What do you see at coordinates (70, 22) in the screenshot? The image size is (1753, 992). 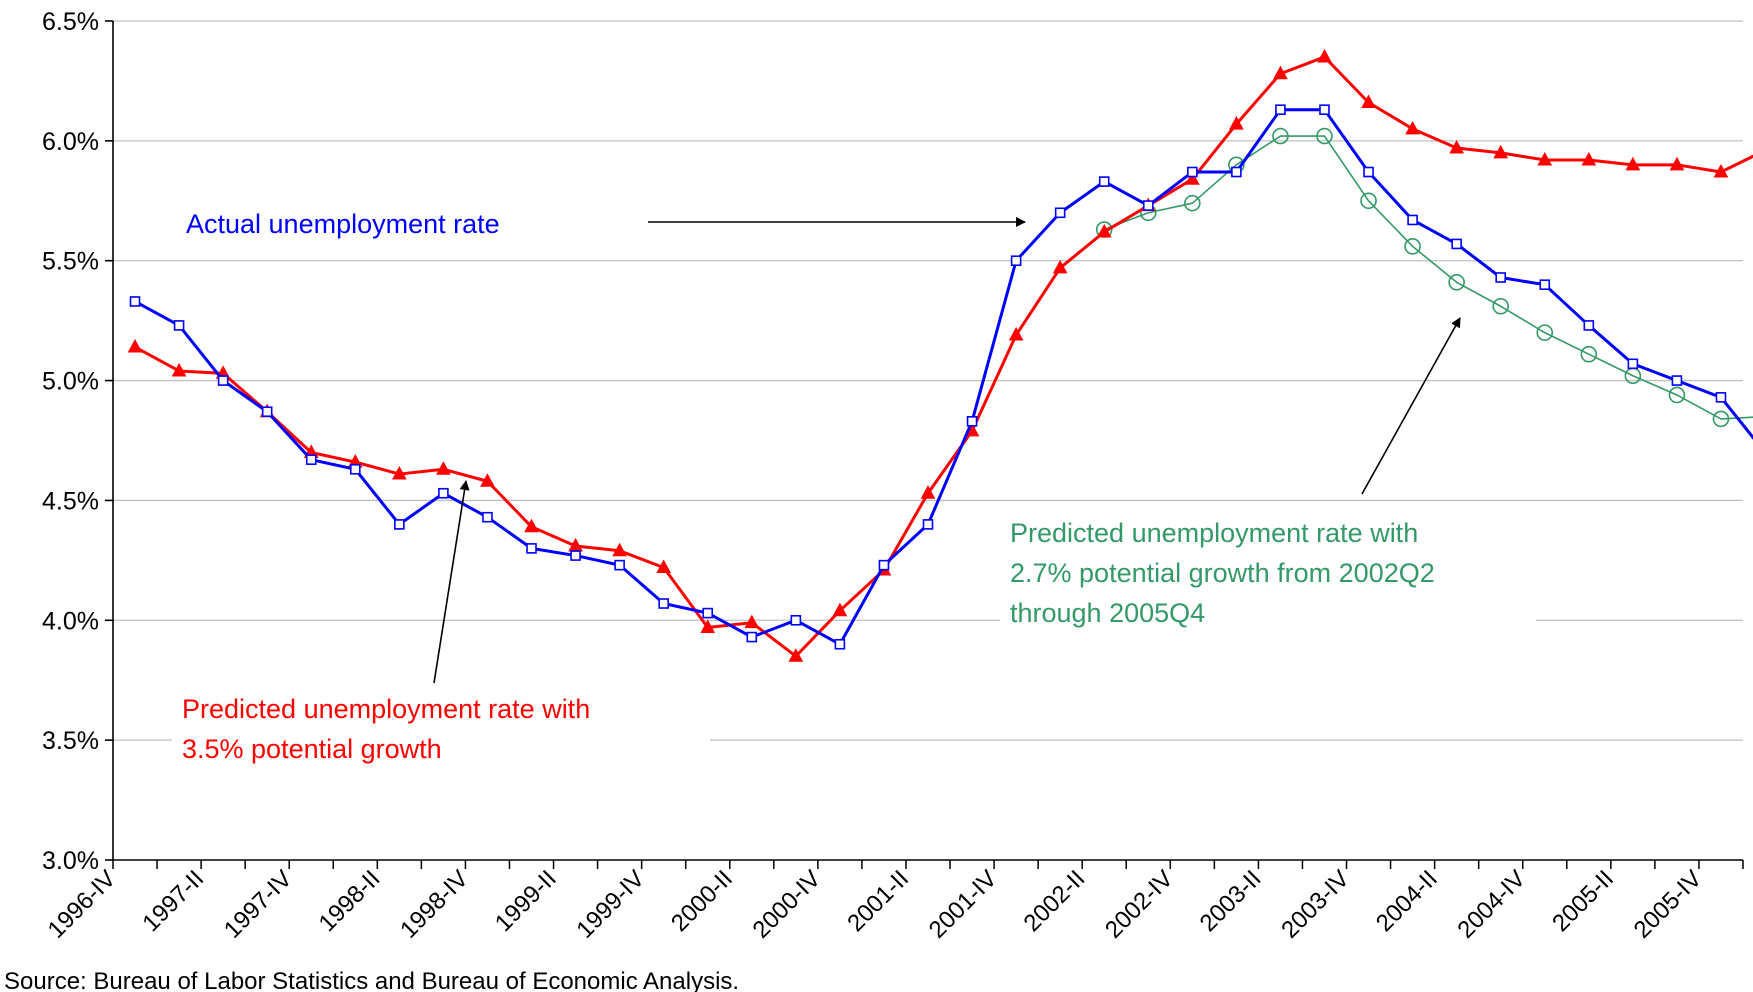 I see `y-tick-label: 6.5%` at bounding box center [70, 22].